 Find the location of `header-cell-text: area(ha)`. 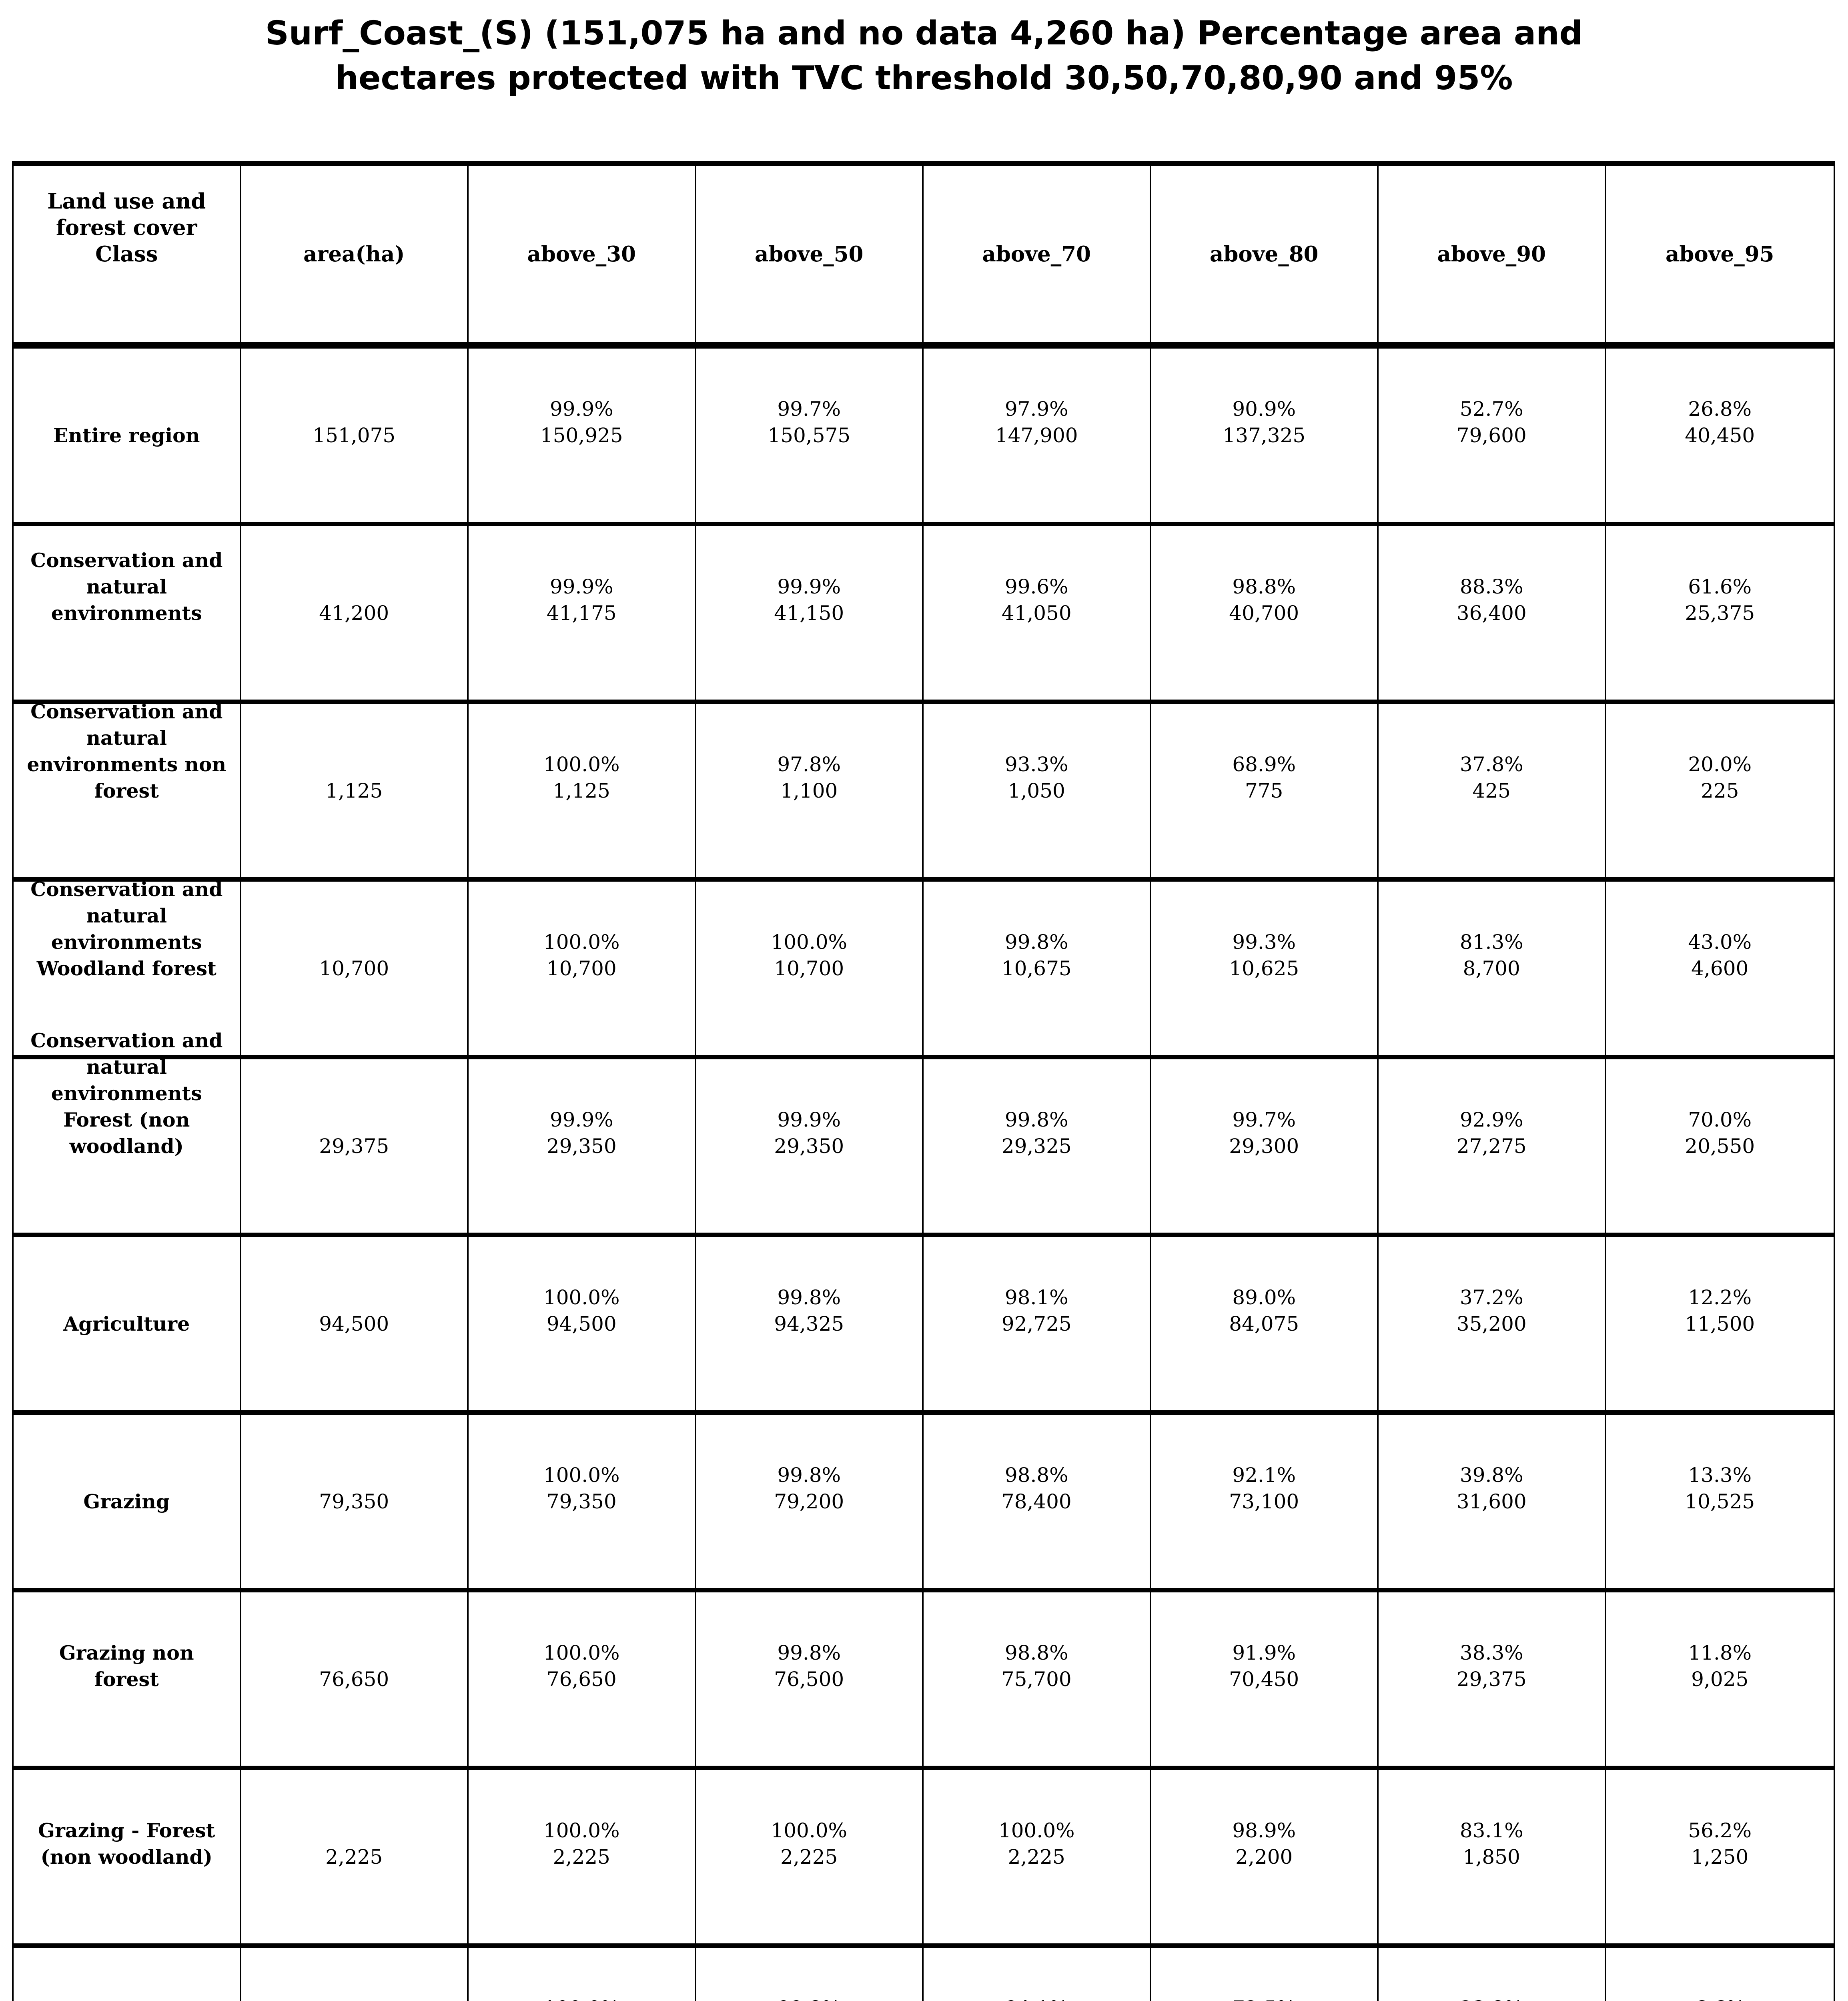

header-cell-text: area(ha) is located at coordinates (354, 254).